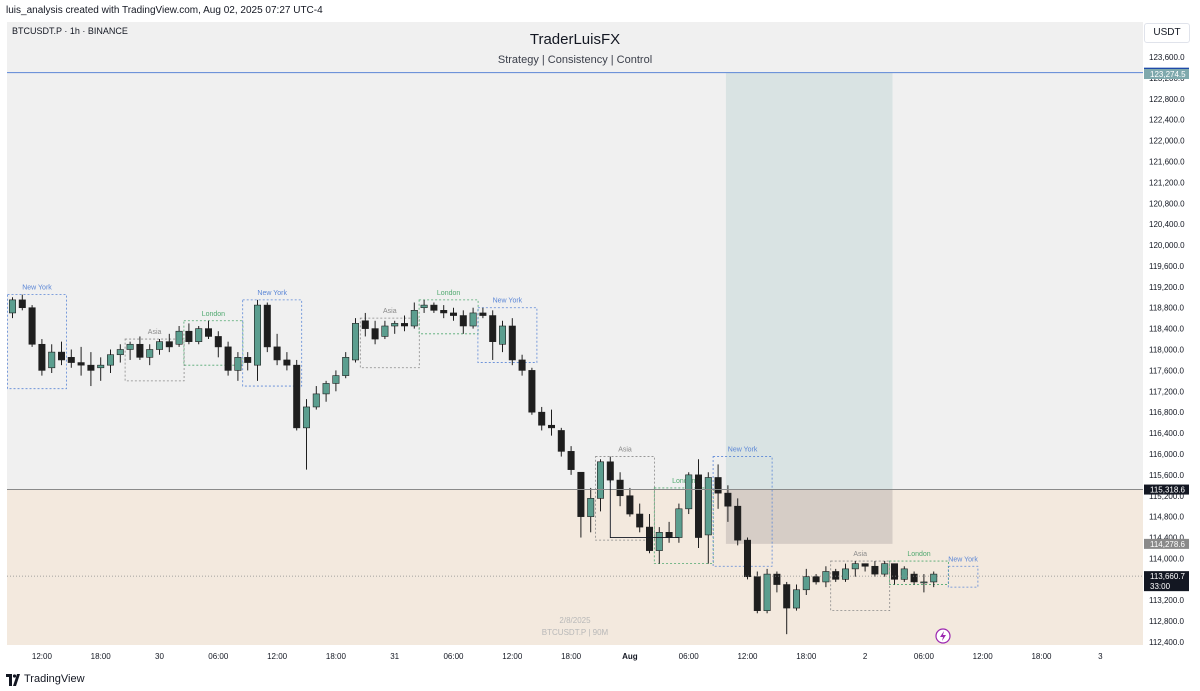 Image resolution: width=1200 pixels, height=691 pixels. I want to click on price-tick-label: 119,200.0, so click(1167, 287).